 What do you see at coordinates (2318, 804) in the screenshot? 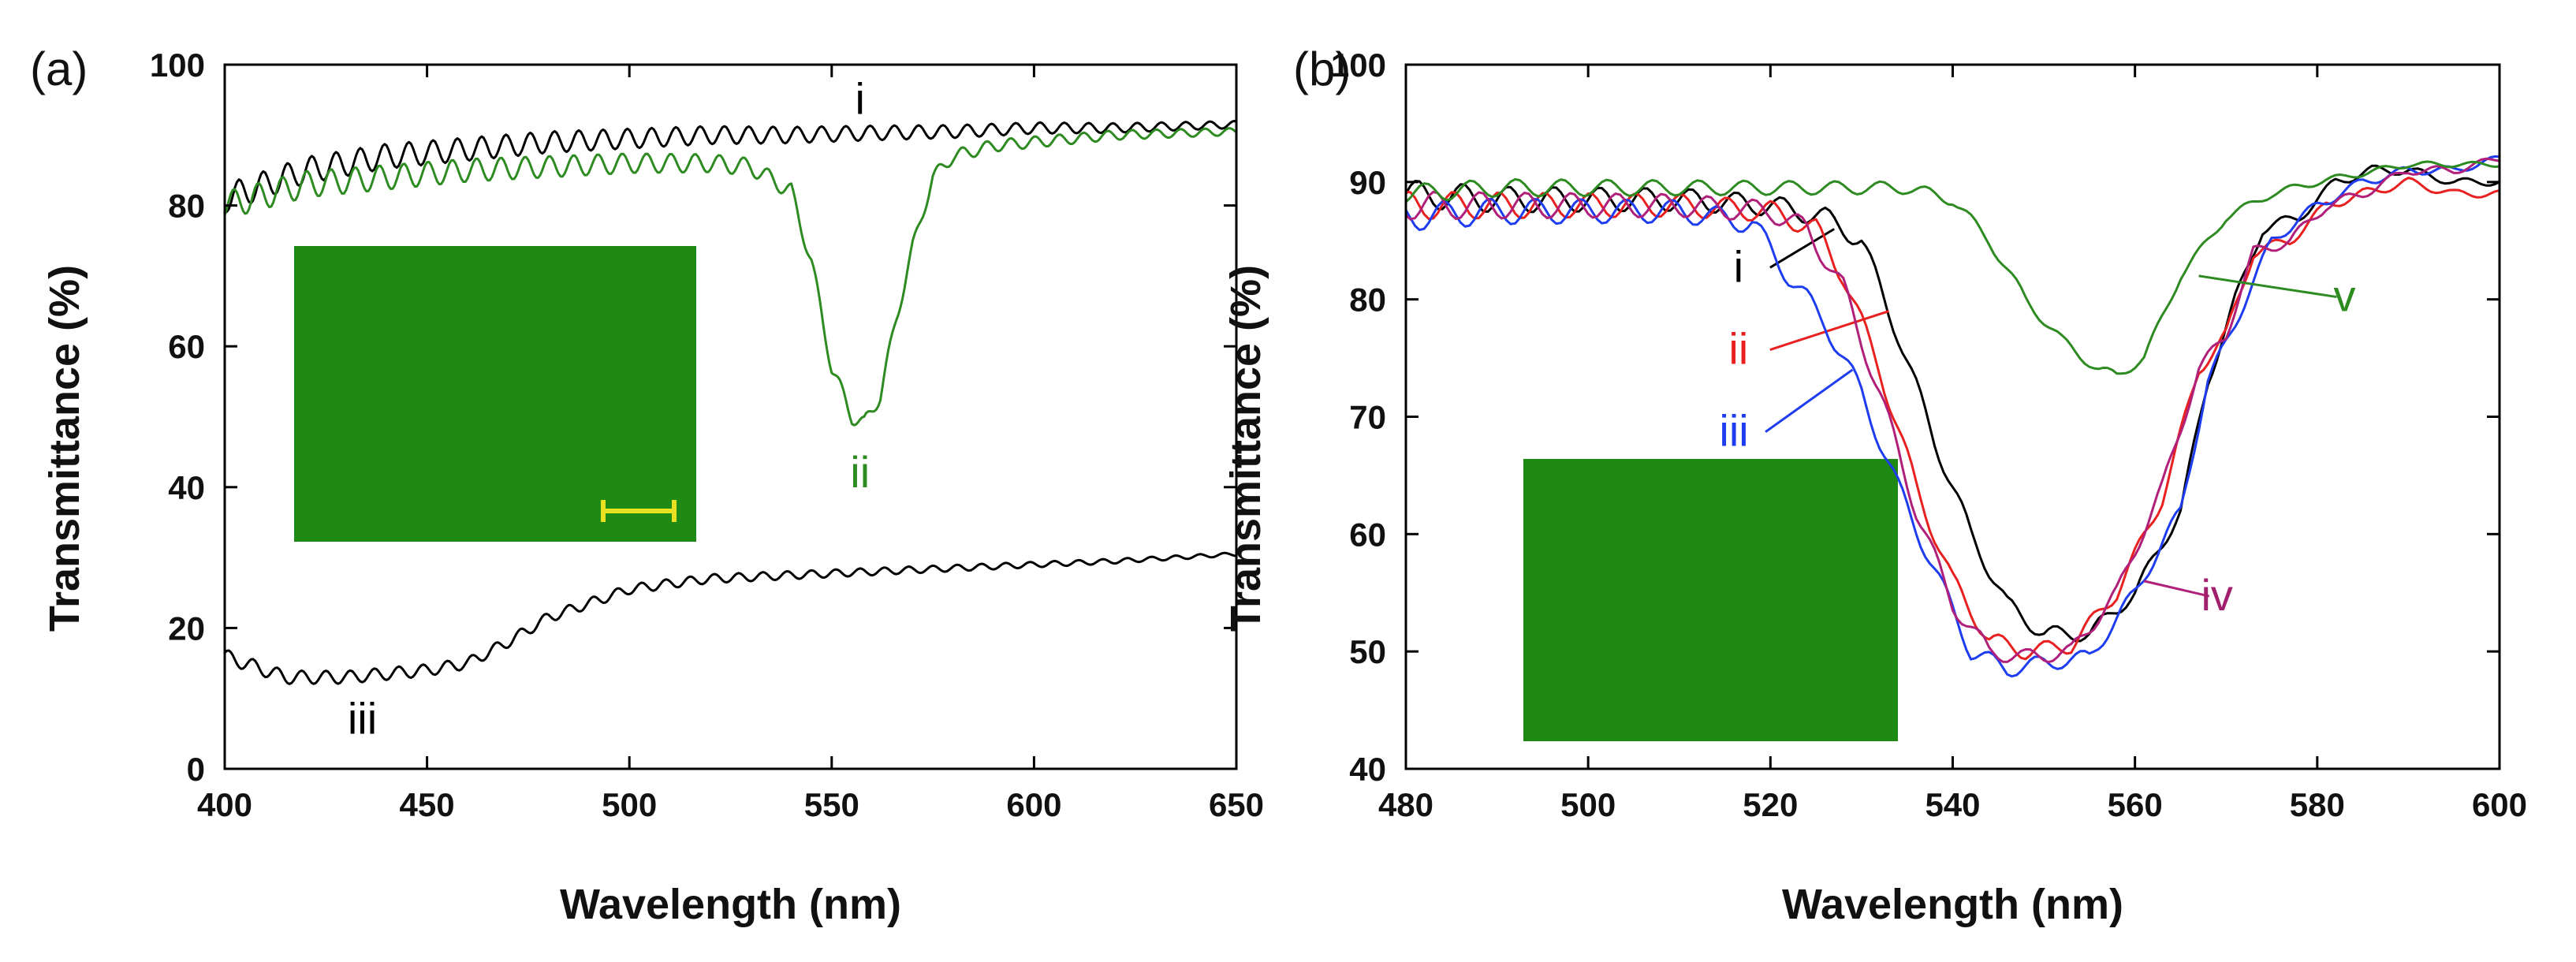
I see `x-tick-label: 580` at bounding box center [2318, 804].